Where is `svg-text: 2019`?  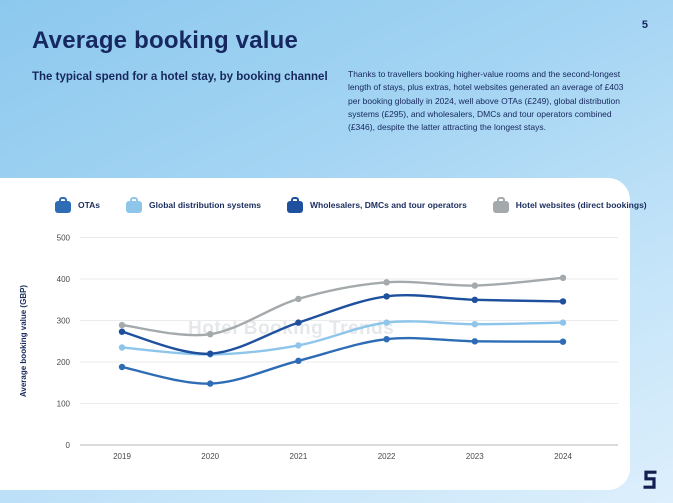 svg-text: 2019 is located at coordinates (122, 456).